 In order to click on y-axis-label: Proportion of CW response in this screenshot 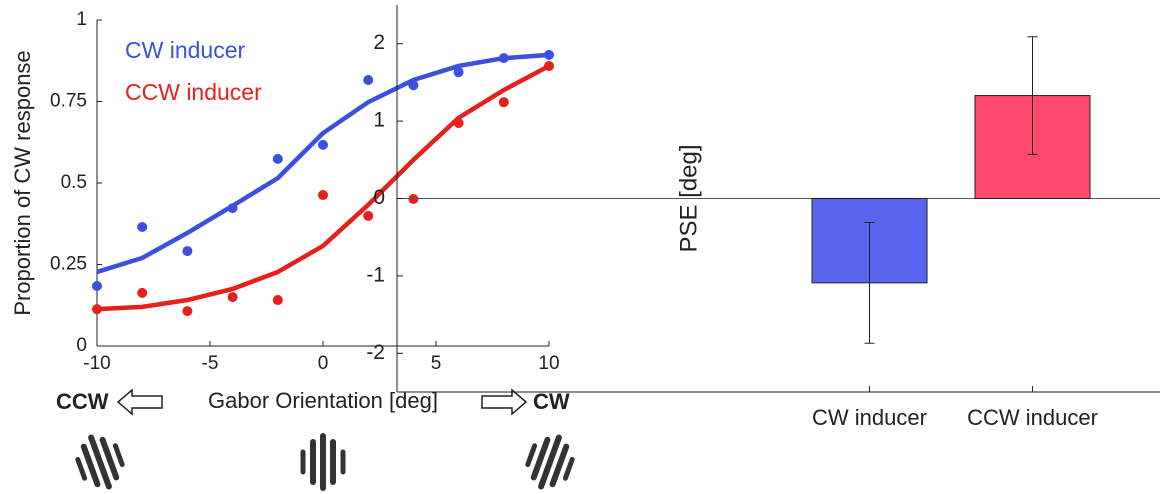, I will do `click(22, 182)`.